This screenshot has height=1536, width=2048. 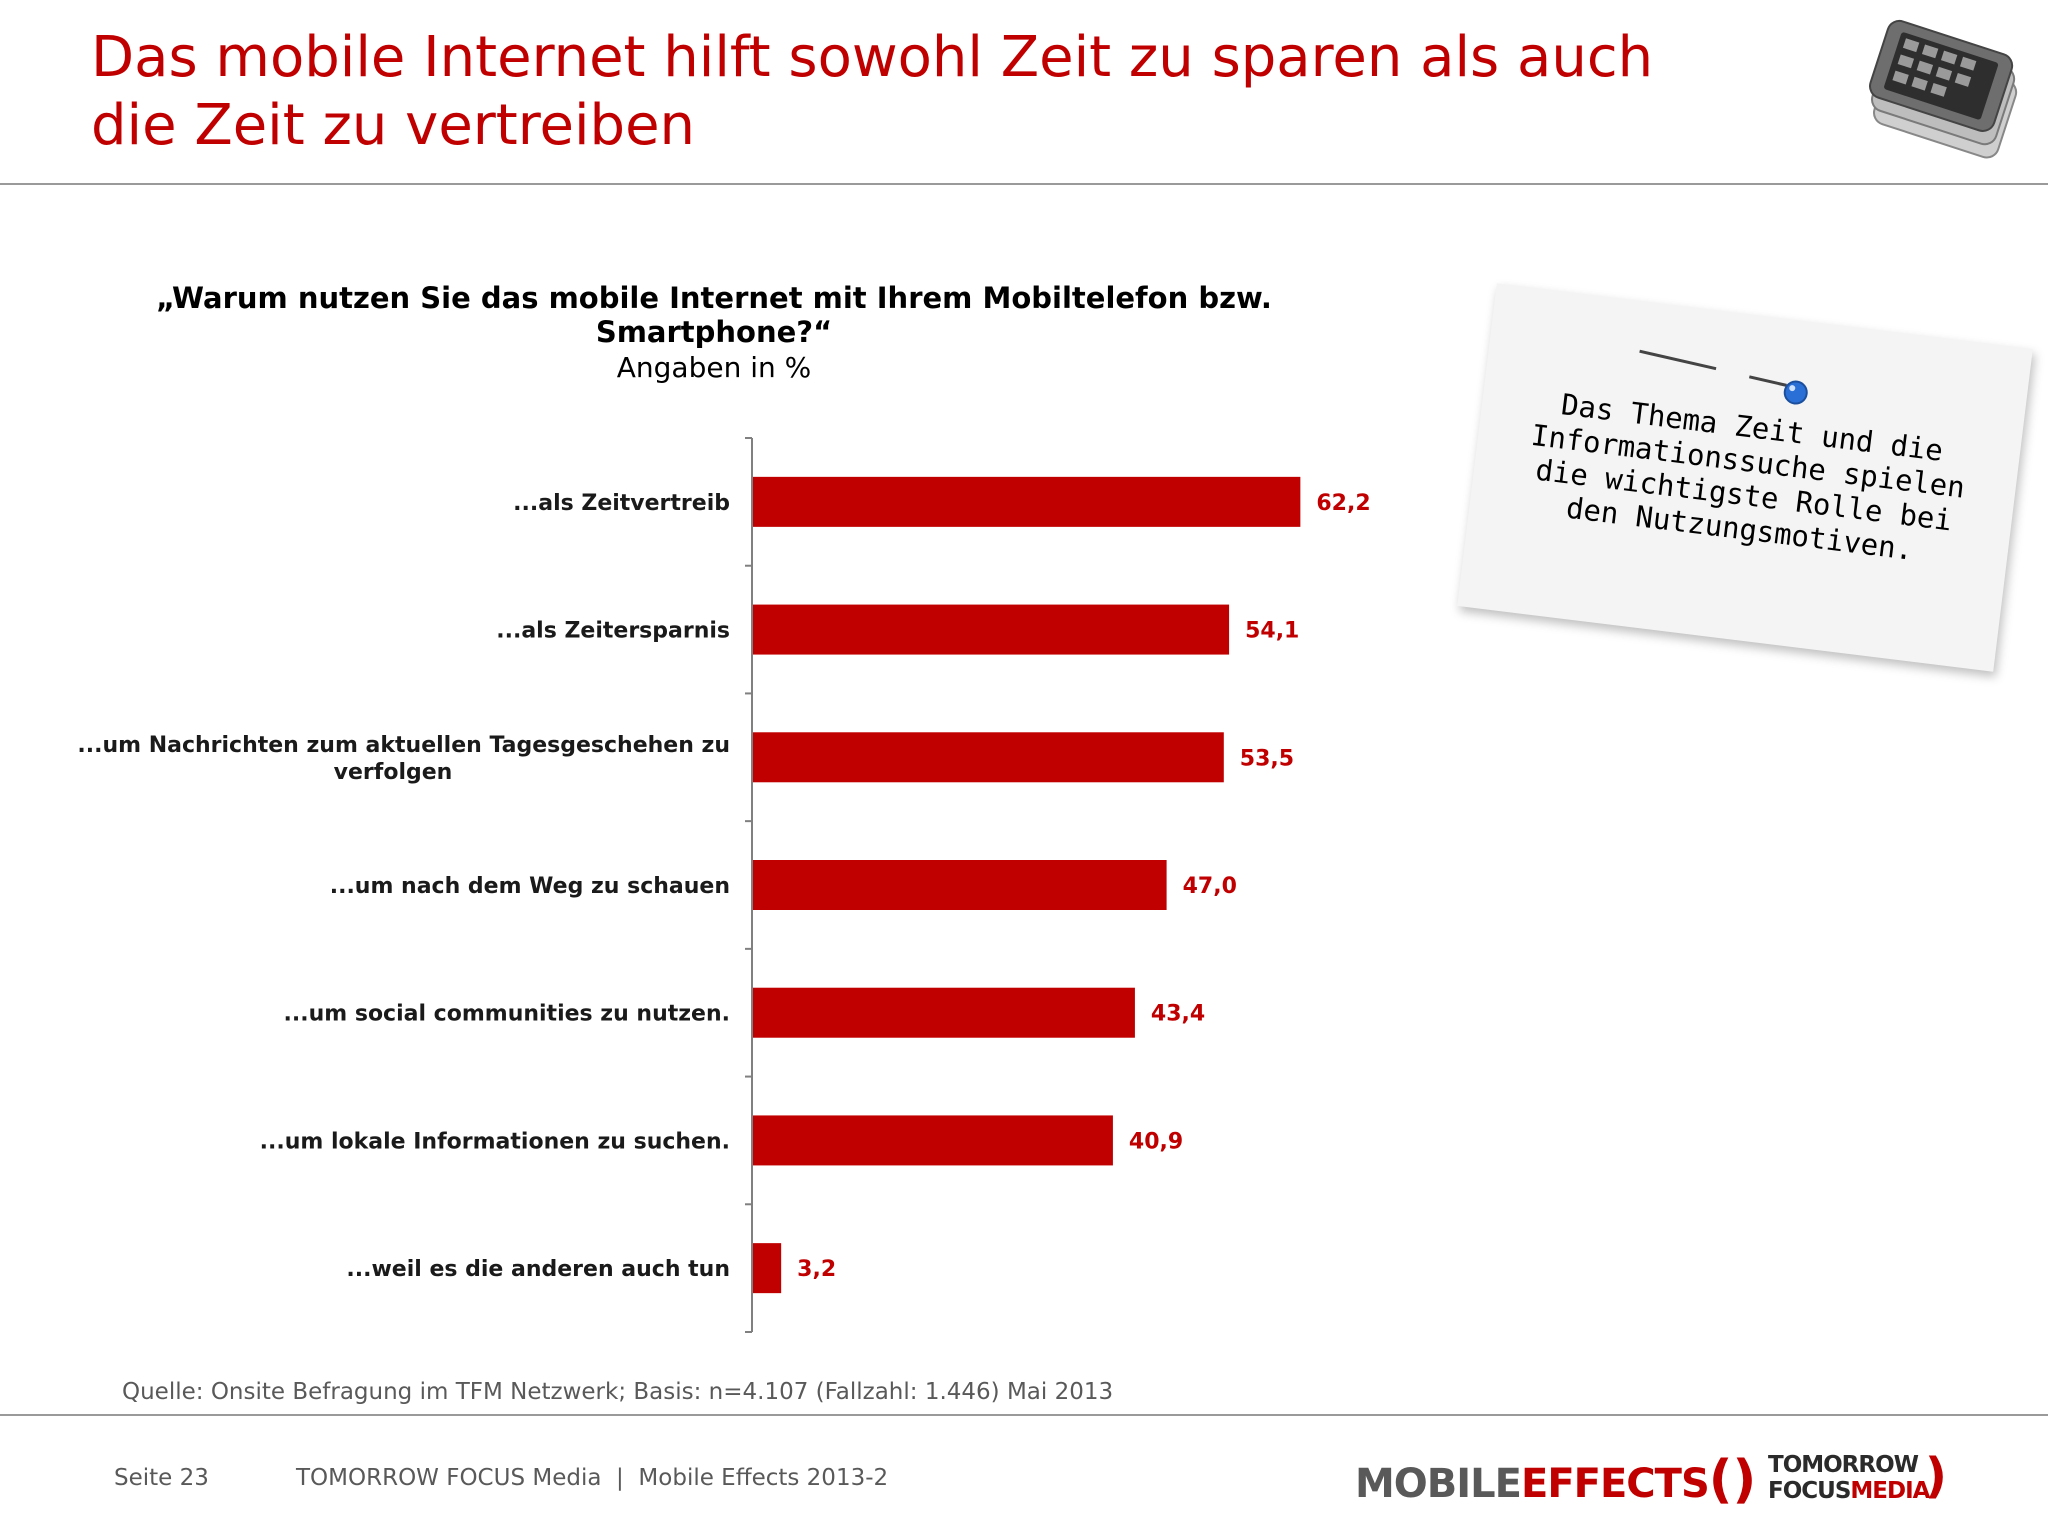 I want to click on mobile-effects-logo: MOBILEEFFECTS(), so click(x=1555, y=1480).